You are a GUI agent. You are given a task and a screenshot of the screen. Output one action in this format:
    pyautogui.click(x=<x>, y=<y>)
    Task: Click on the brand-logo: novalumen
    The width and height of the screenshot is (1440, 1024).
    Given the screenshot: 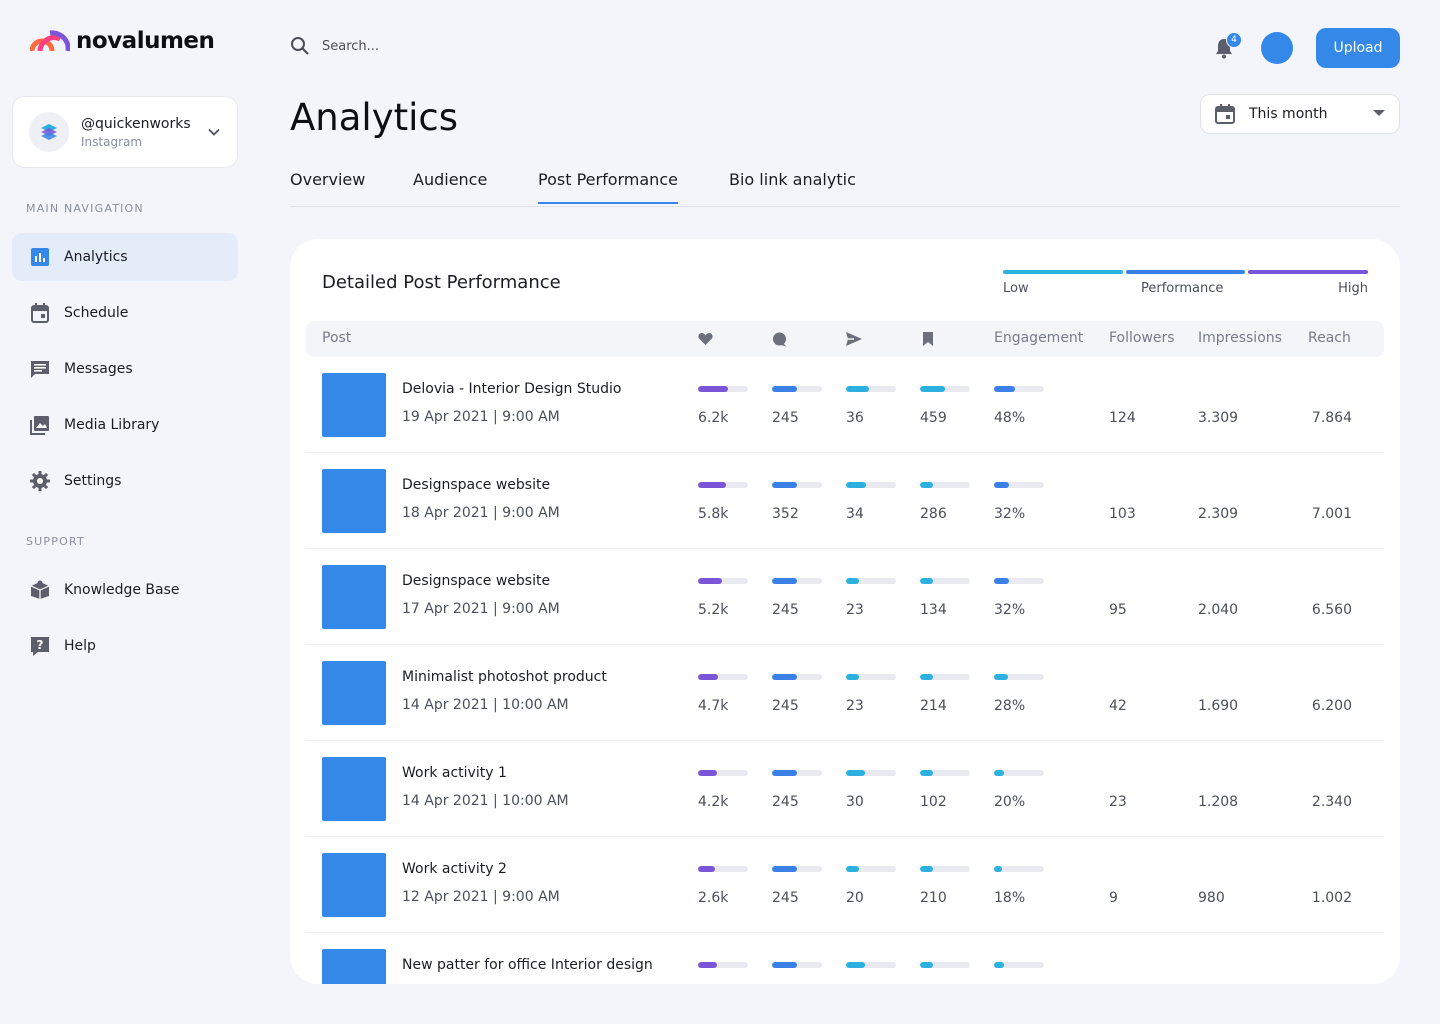 What is the action you would take?
    pyautogui.click(x=122, y=41)
    